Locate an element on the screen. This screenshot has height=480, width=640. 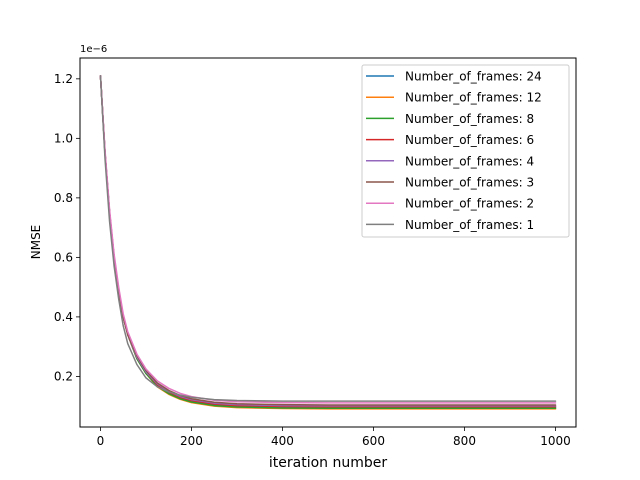
x-tick-label: 400 is located at coordinates (282, 441).